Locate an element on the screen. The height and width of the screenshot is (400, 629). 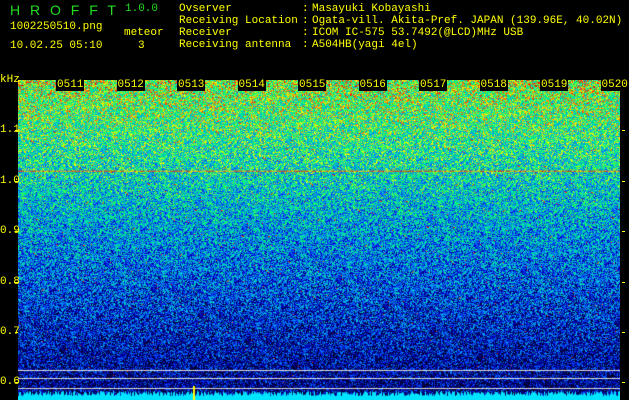
app-version: 1.0.0 is located at coordinates (142, 9).